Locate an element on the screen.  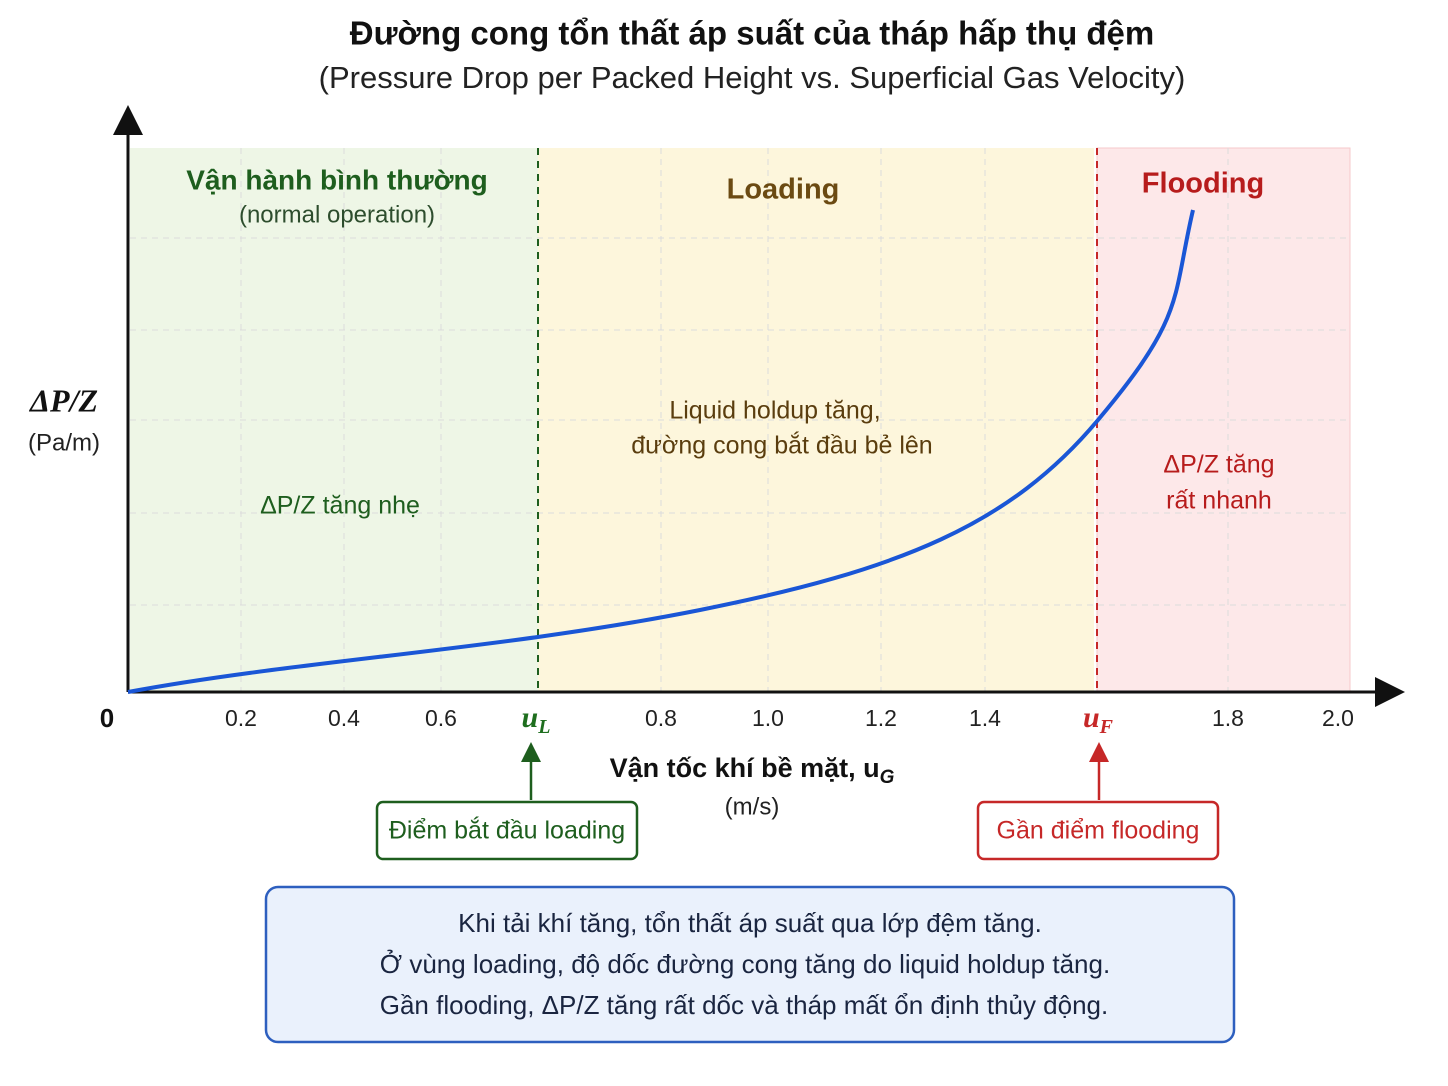
x-tick-label: 1.8 is located at coordinates (1228, 718).